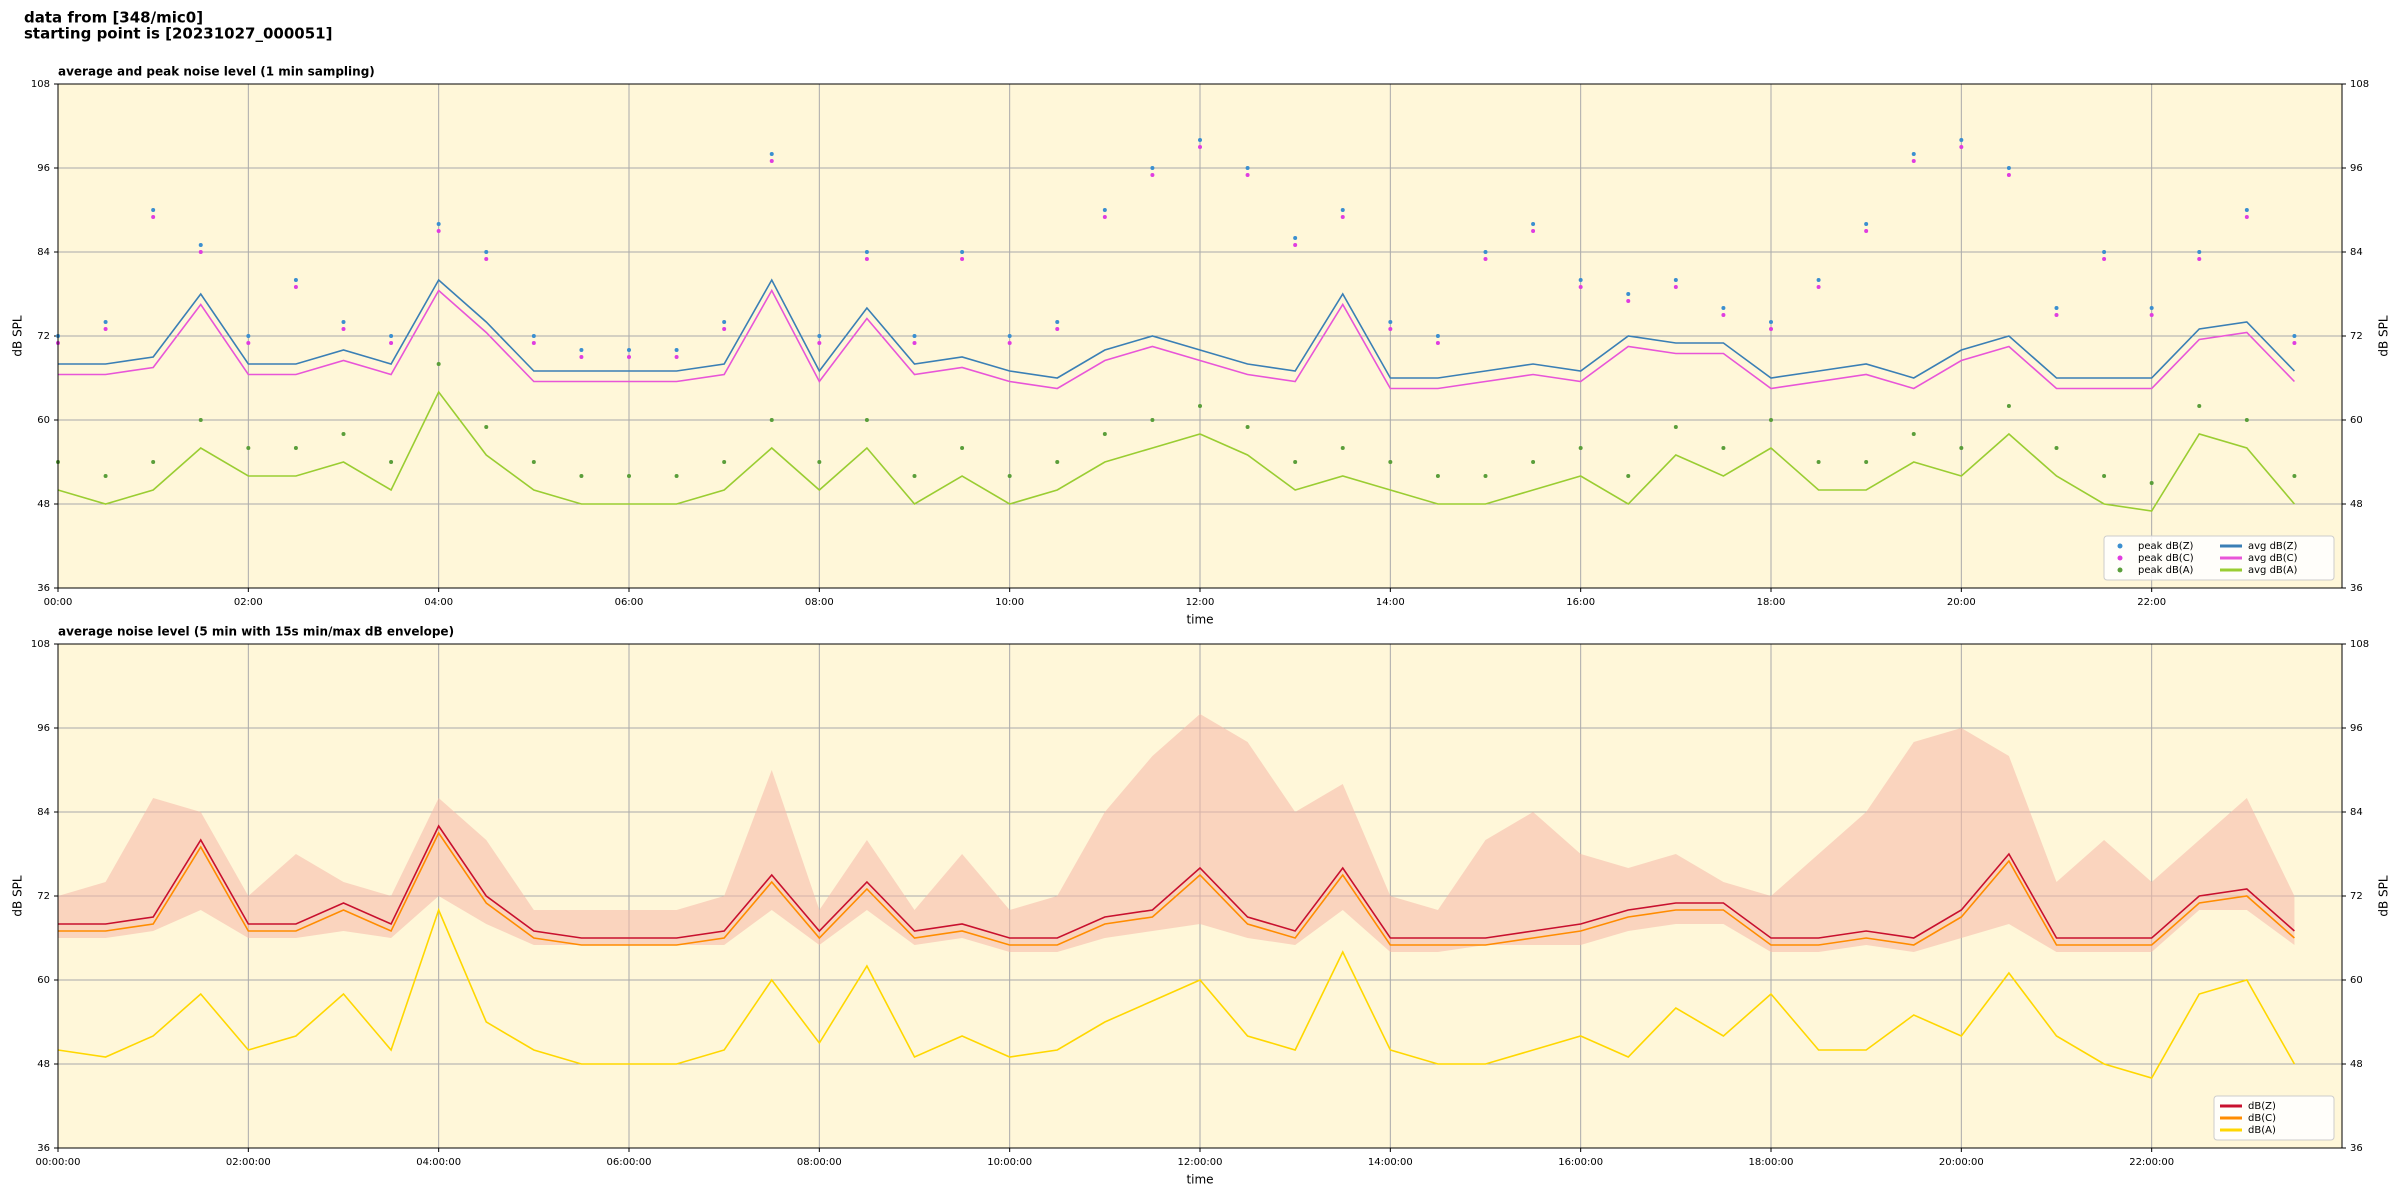 This screenshot has width=2400, height=1204. Describe the element at coordinates (43, 728) in the screenshot. I see `y-tick-label: 96` at that location.